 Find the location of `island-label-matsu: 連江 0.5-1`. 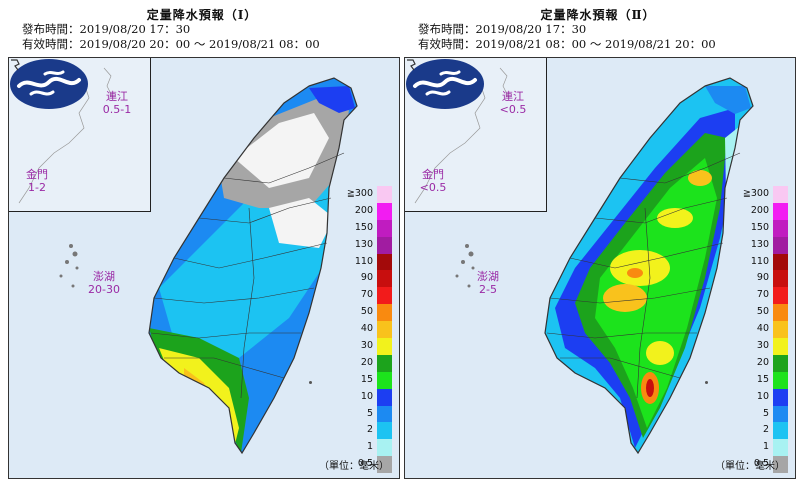

island-label-matsu: 連江 0.5-1 is located at coordinates (117, 103).